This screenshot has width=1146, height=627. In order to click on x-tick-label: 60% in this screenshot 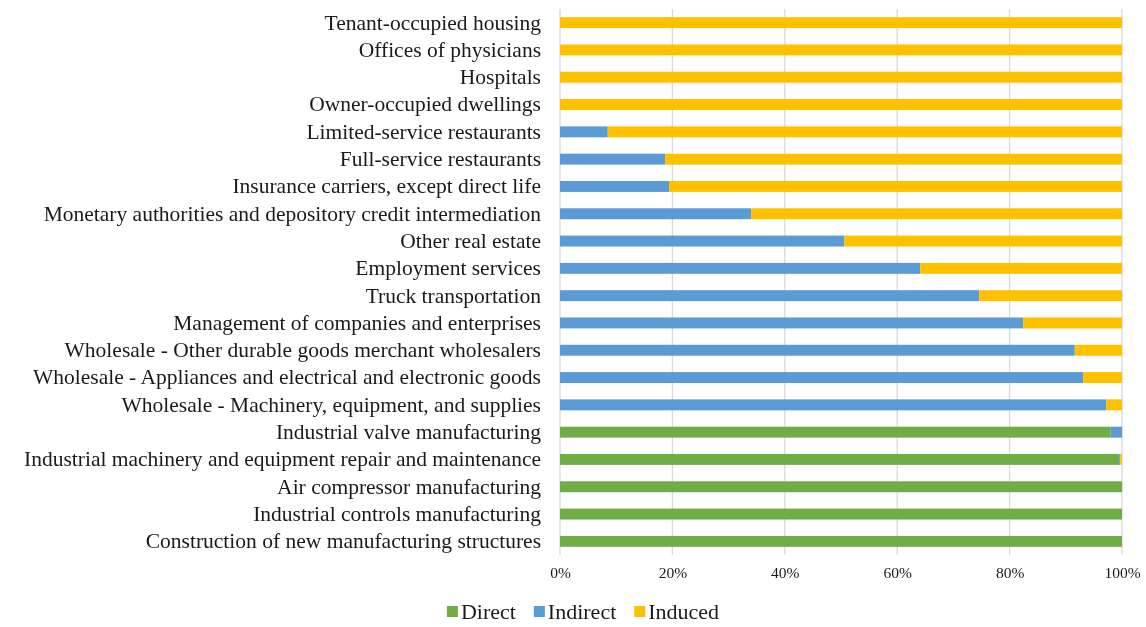, I will do `click(897, 573)`.